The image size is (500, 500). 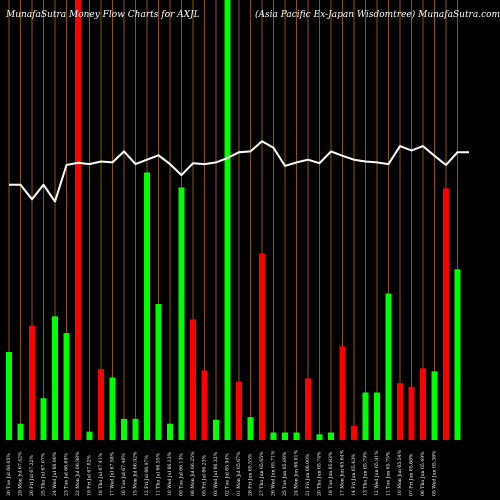 What do you see at coordinates (101, 474) in the screenshot?
I see `x-tick-label: 18 Thu Jul 67.41%` at bounding box center [101, 474].